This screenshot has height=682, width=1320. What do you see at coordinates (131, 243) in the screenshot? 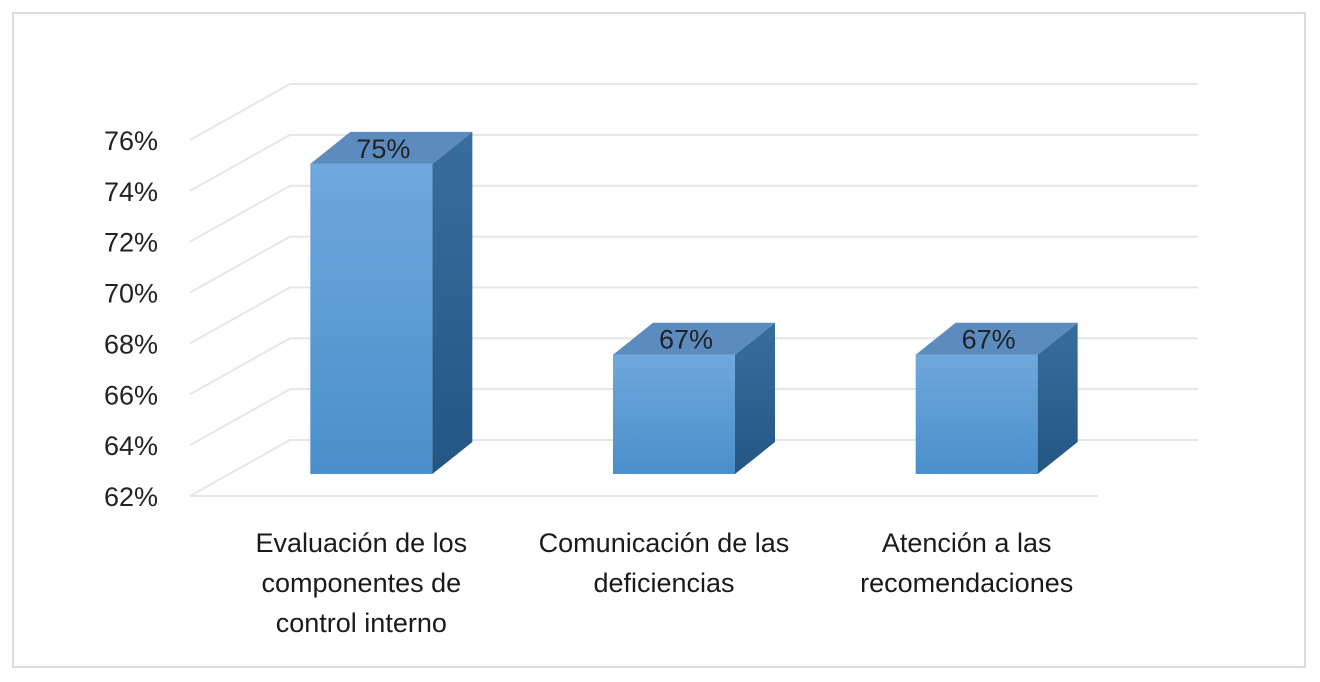
I see `y-tick-label: 72%` at bounding box center [131, 243].